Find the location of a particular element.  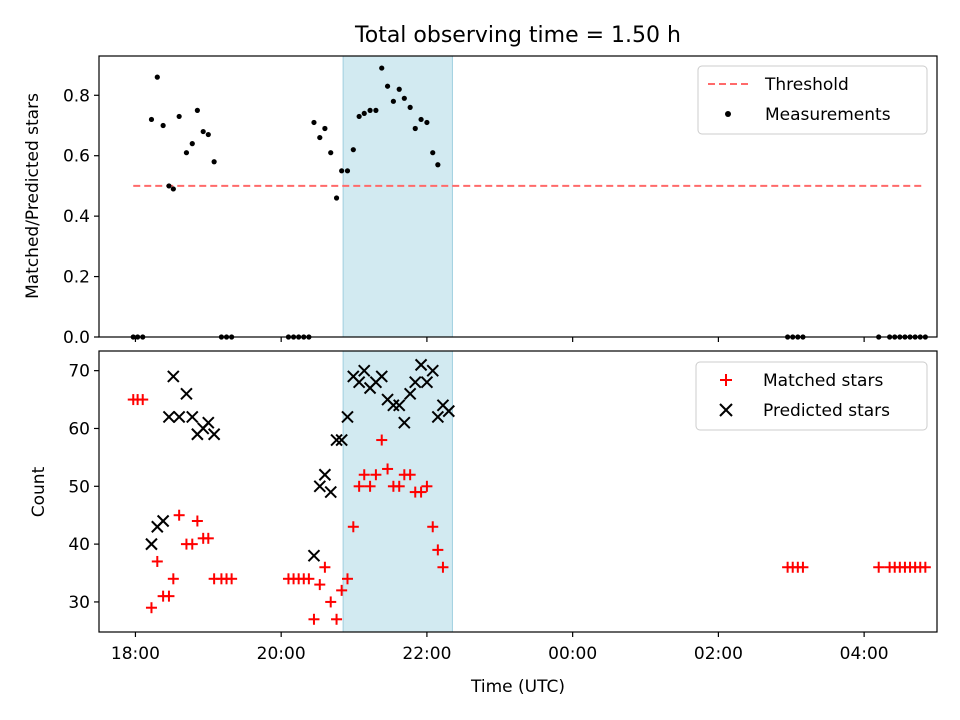

y-tick-label: 30 is located at coordinates (79, 603).